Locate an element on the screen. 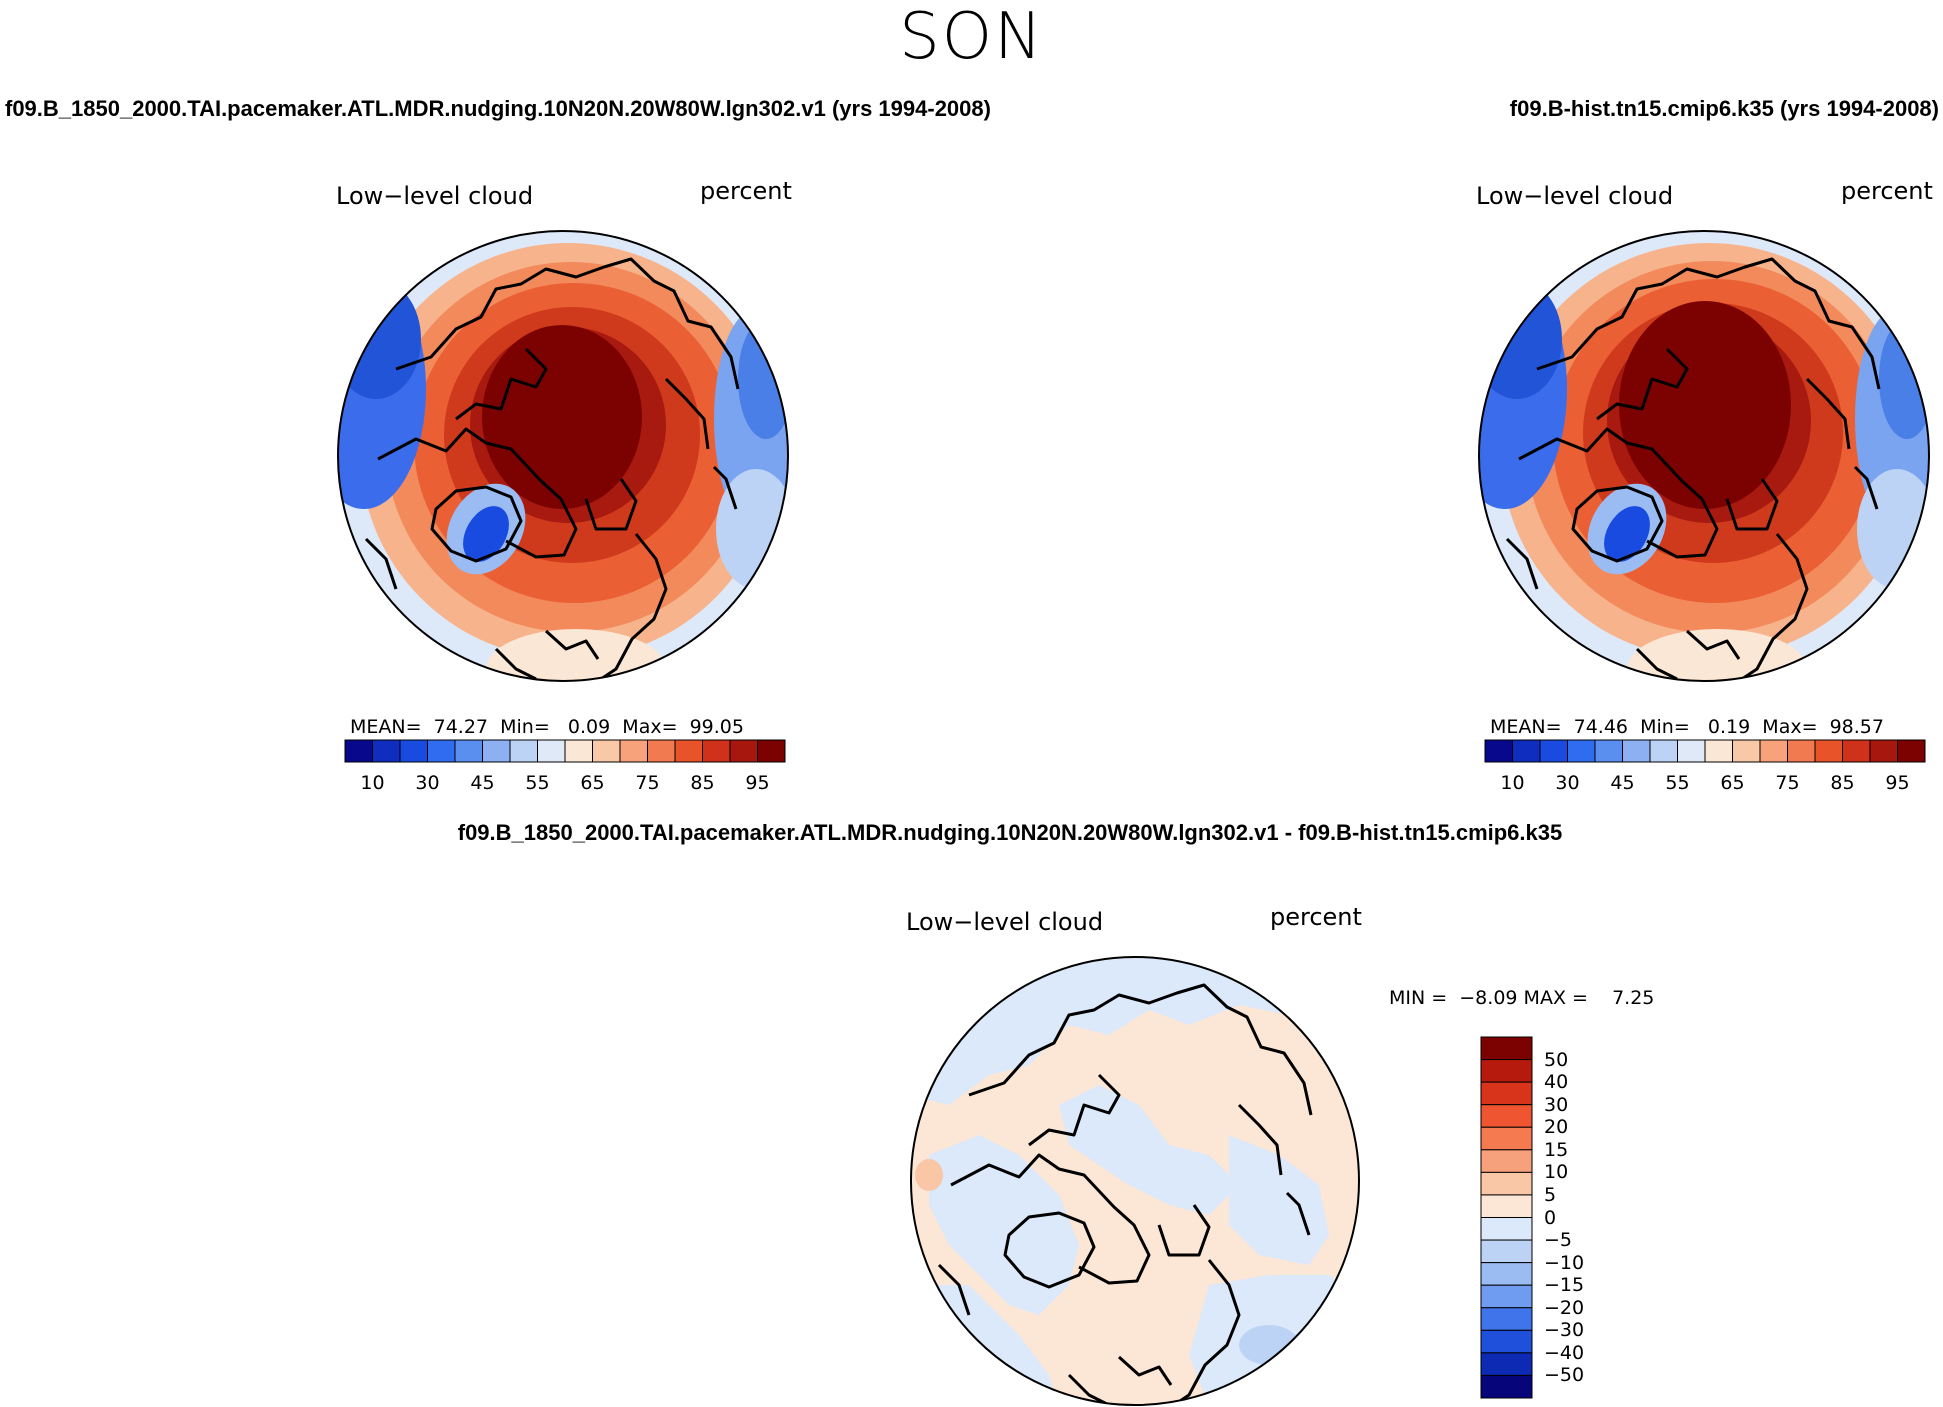 Image resolution: width=1943 pixels, height=1407 pixels. panel2-mean-value: 74.46 is located at coordinates (1601, 727).